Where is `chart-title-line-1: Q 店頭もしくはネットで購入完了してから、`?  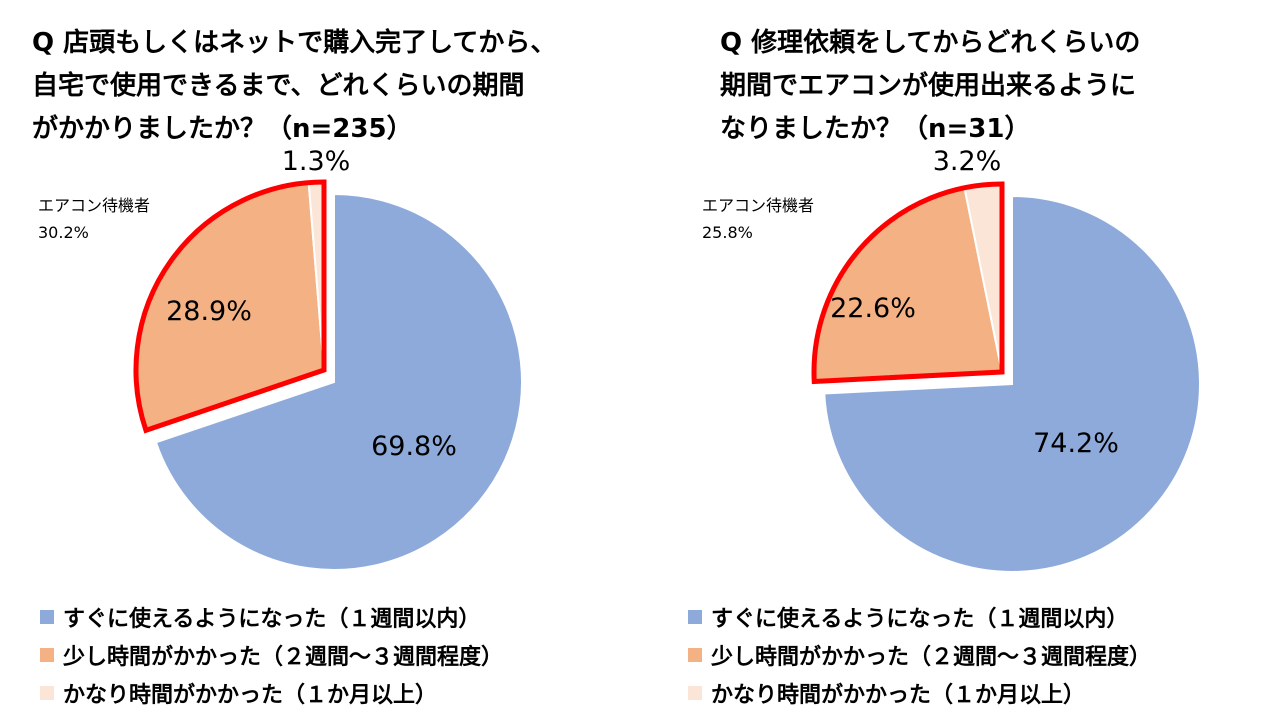 chart-title-line-1: Q 店頭もしくはネットで購入完了してから、 is located at coordinates (294, 43).